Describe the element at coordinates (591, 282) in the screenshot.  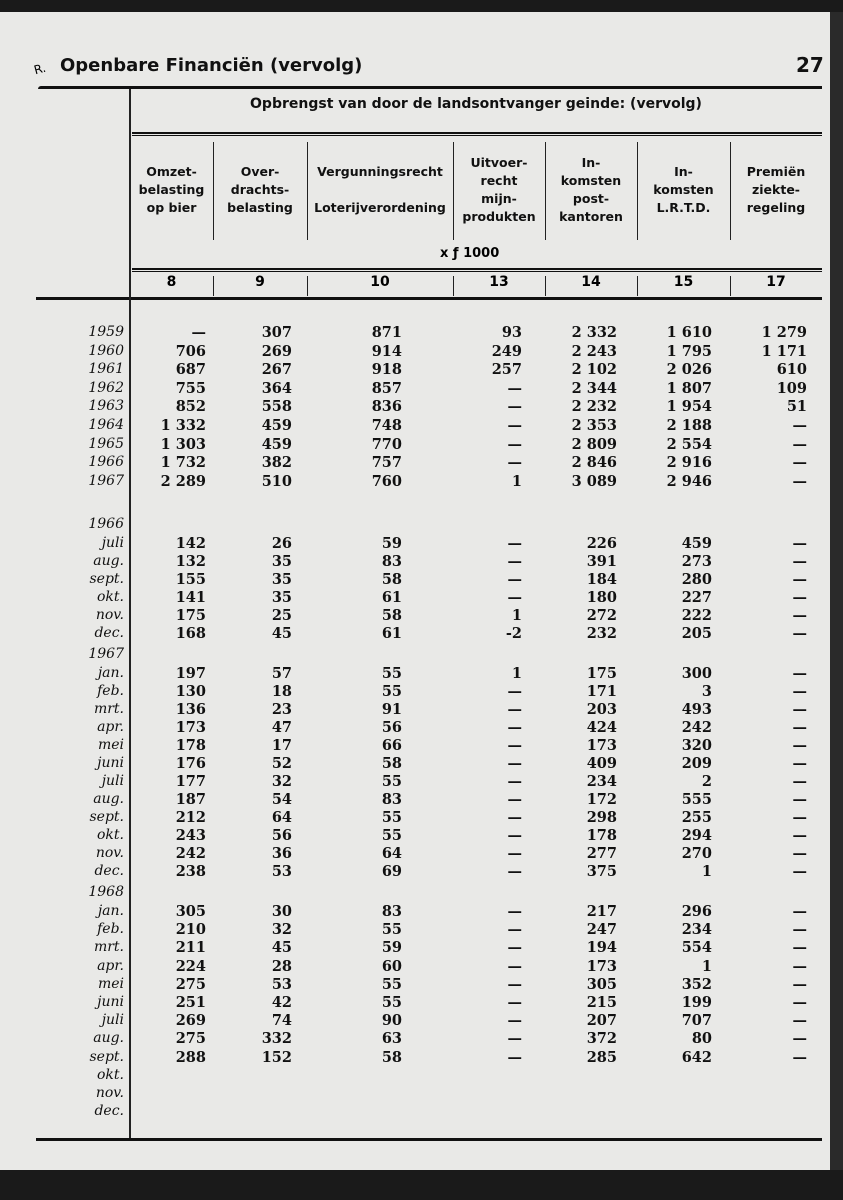
I see `column-number: 14` at that location.